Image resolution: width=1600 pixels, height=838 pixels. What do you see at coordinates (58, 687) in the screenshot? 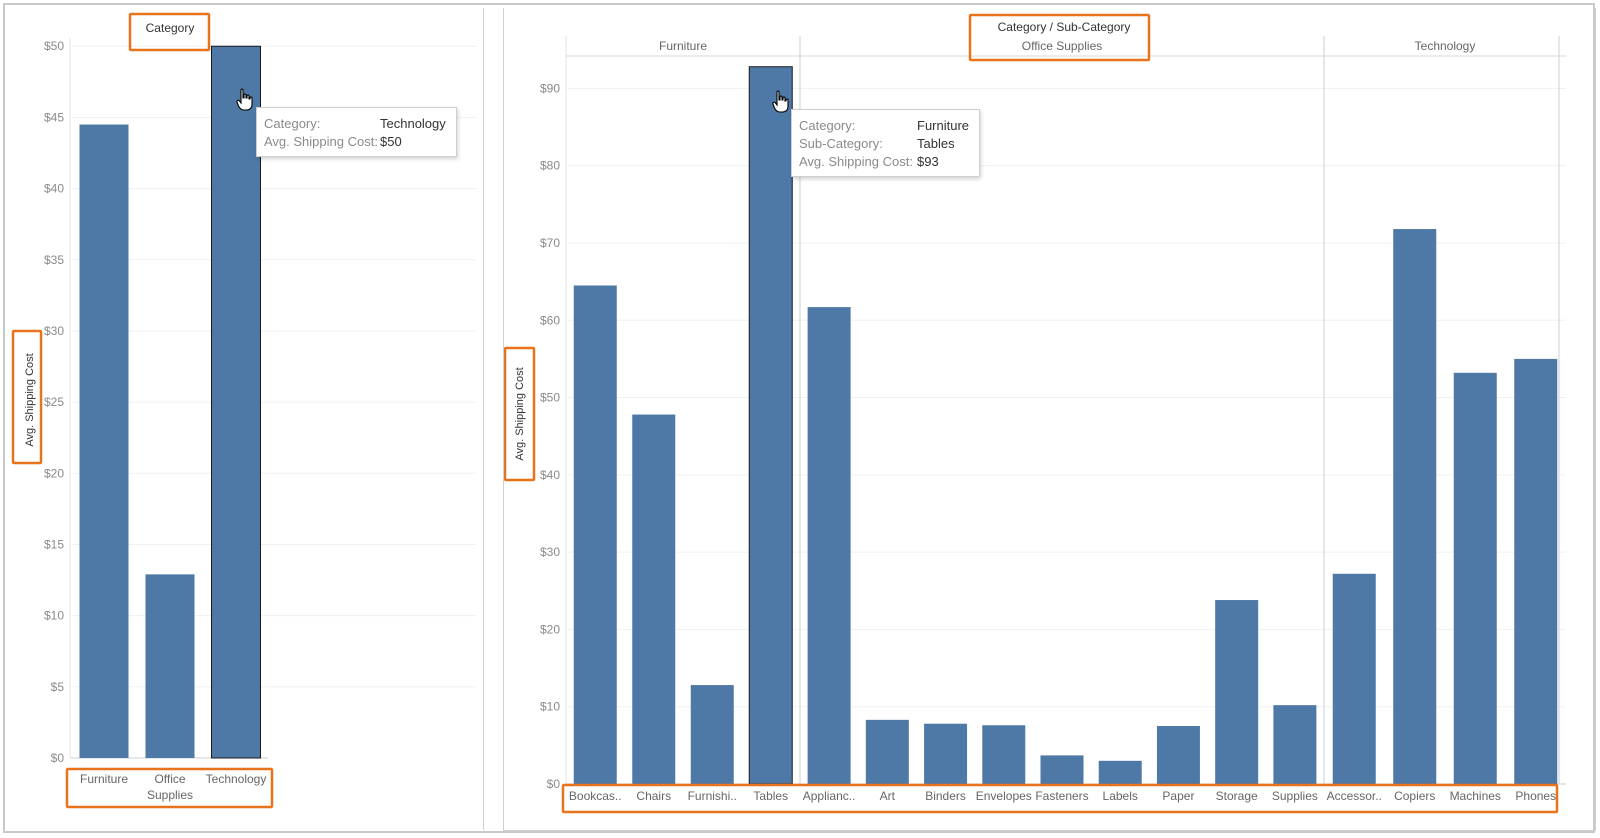
I see `y-tick-label: $5` at bounding box center [58, 687].